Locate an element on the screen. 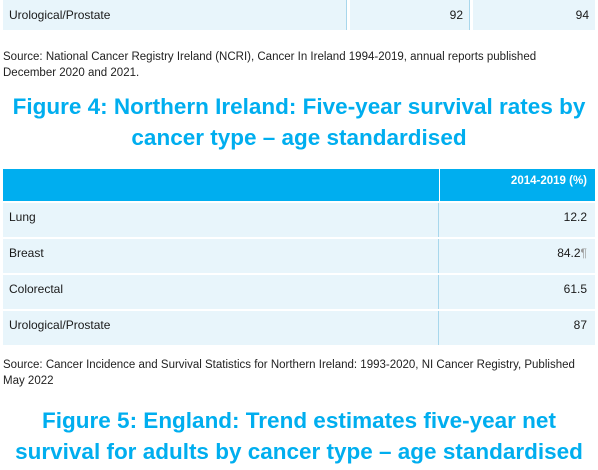 This screenshot has width=598, height=470. row-value: 61.5 is located at coordinates (575, 289).